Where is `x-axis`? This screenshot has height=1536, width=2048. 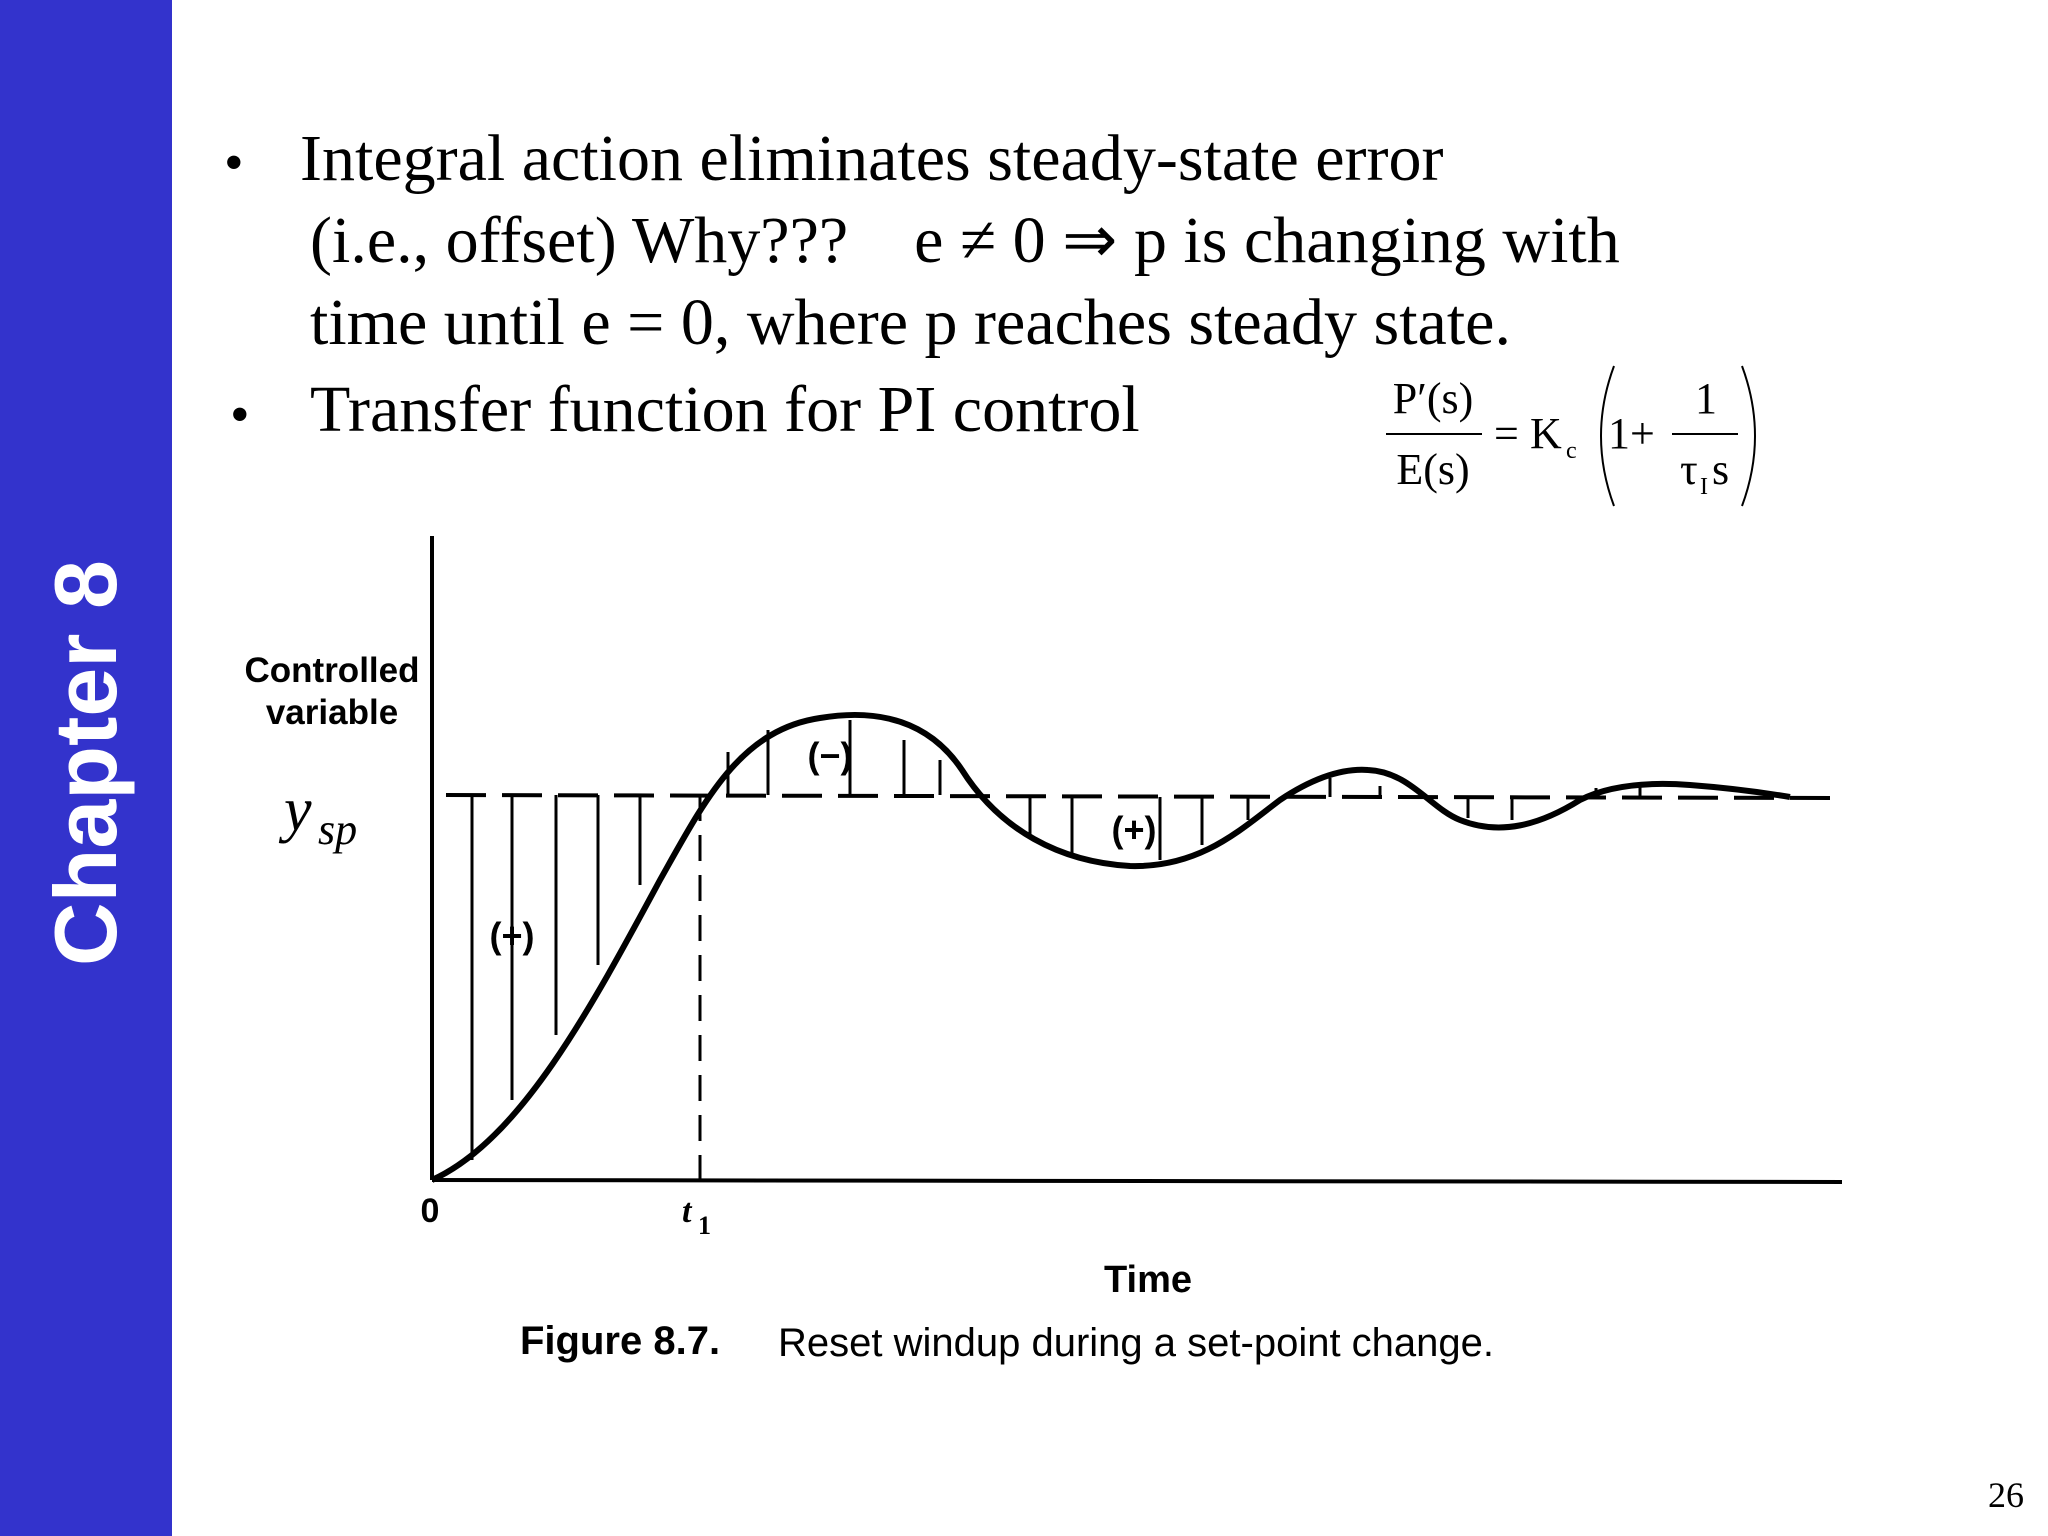
x-axis is located at coordinates (1137, 1181).